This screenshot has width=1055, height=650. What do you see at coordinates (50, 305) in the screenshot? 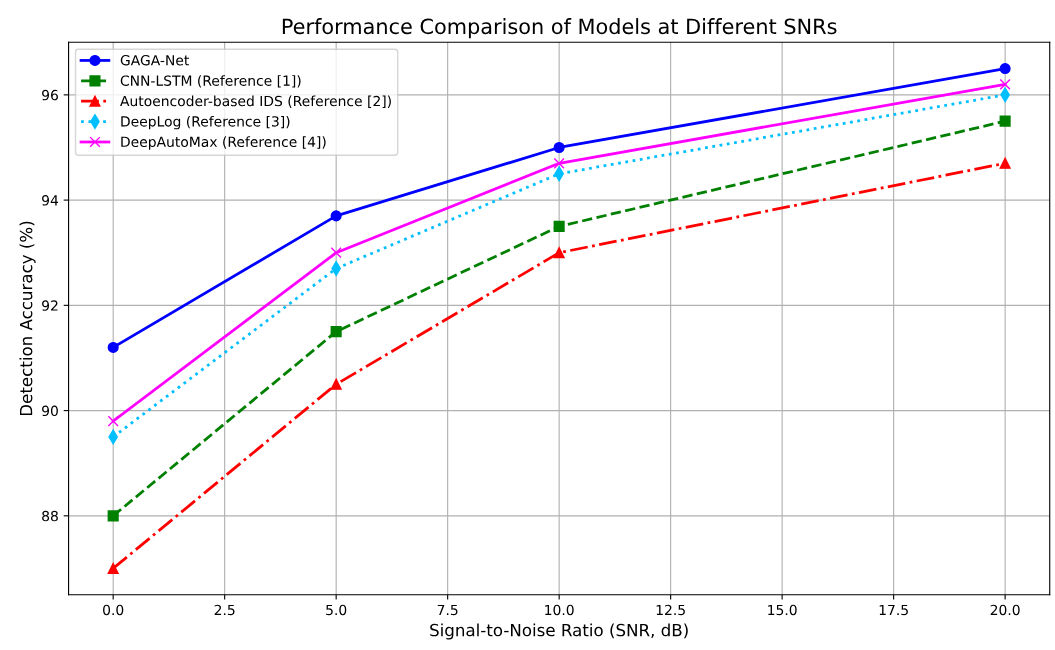
I see `y-tick-label: 92` at bounding box center [50, 305].